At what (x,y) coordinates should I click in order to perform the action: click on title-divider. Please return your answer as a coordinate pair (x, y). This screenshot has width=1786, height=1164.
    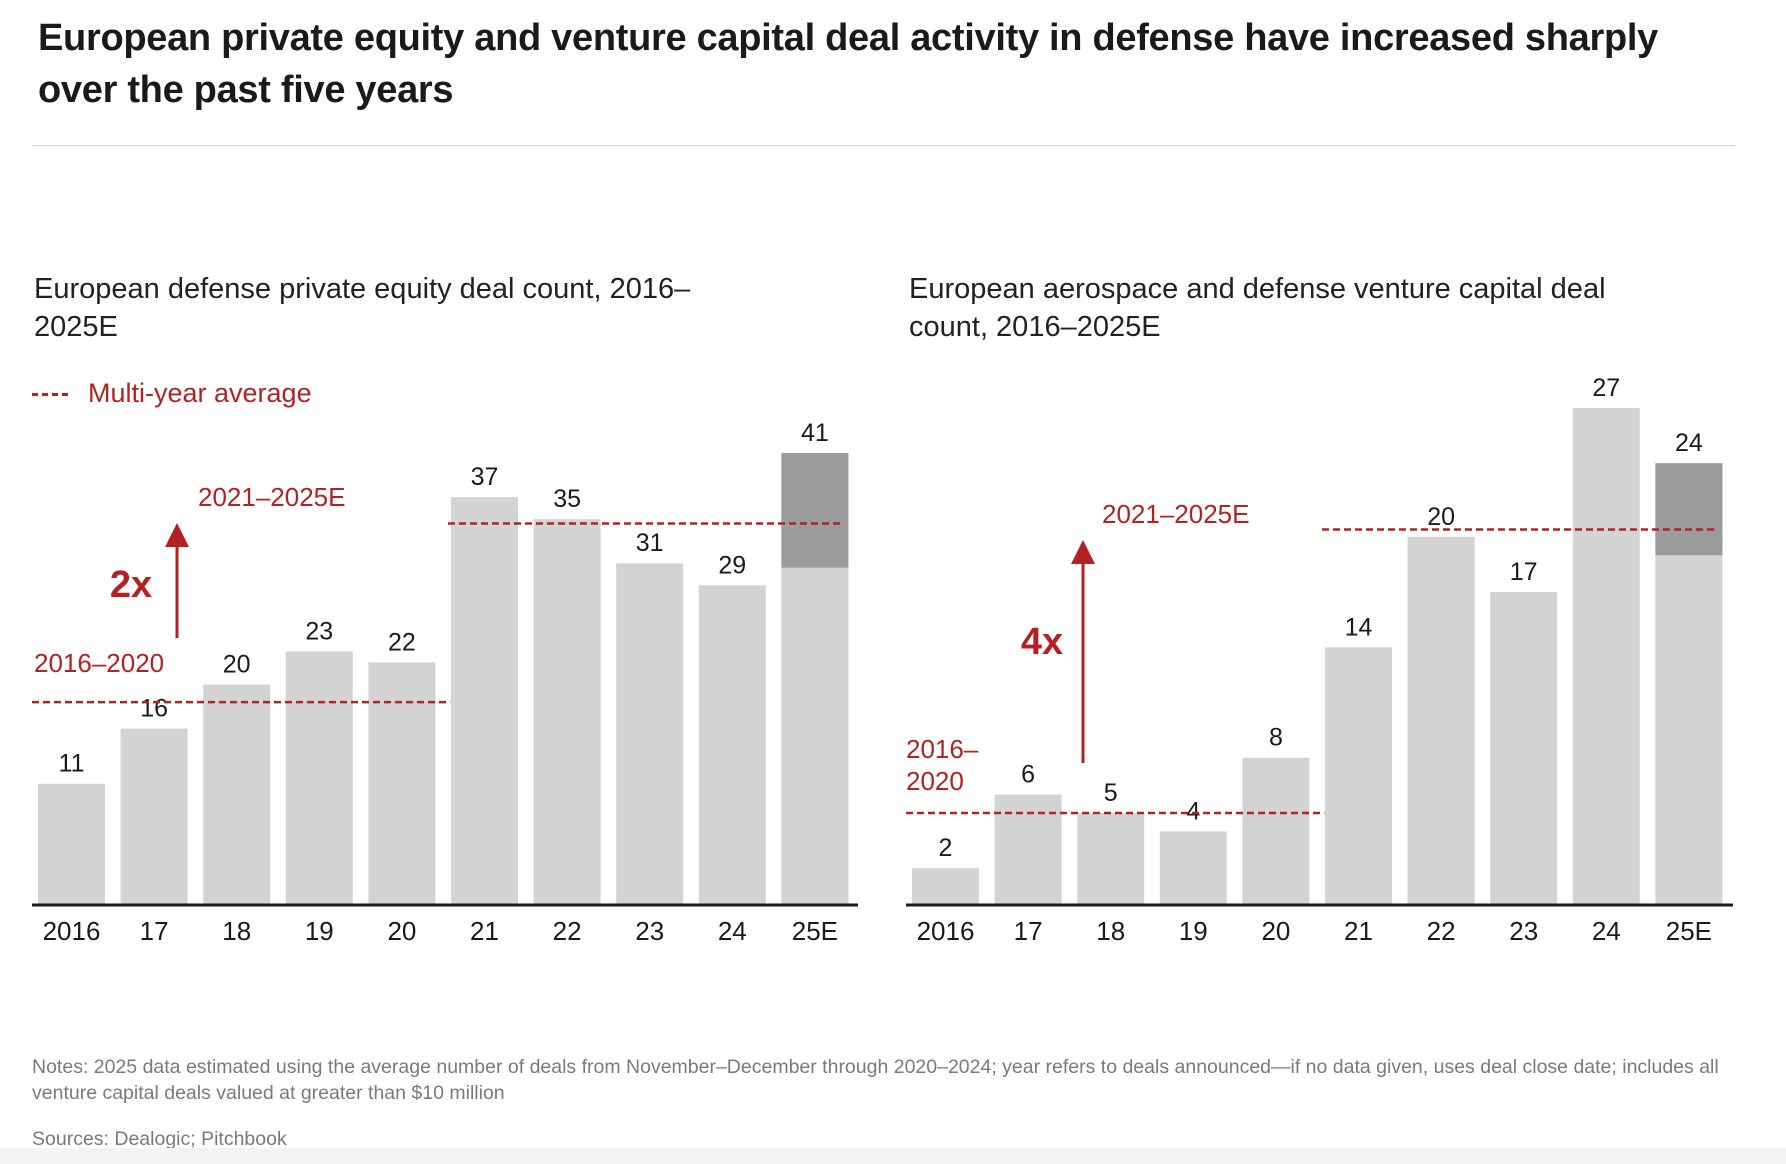
    Looking at the image, I should click on (883, 145).